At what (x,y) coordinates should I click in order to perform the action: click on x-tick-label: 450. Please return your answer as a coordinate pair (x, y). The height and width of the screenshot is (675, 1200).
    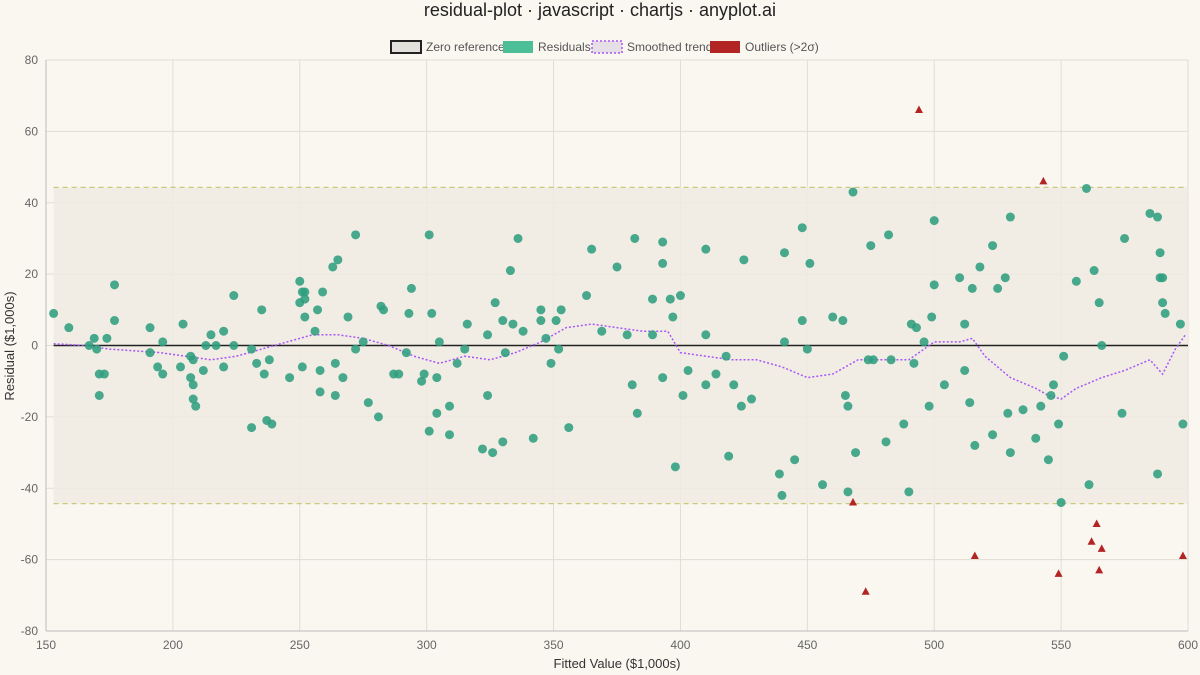
    Looking at the image, I should click on (807, 645).